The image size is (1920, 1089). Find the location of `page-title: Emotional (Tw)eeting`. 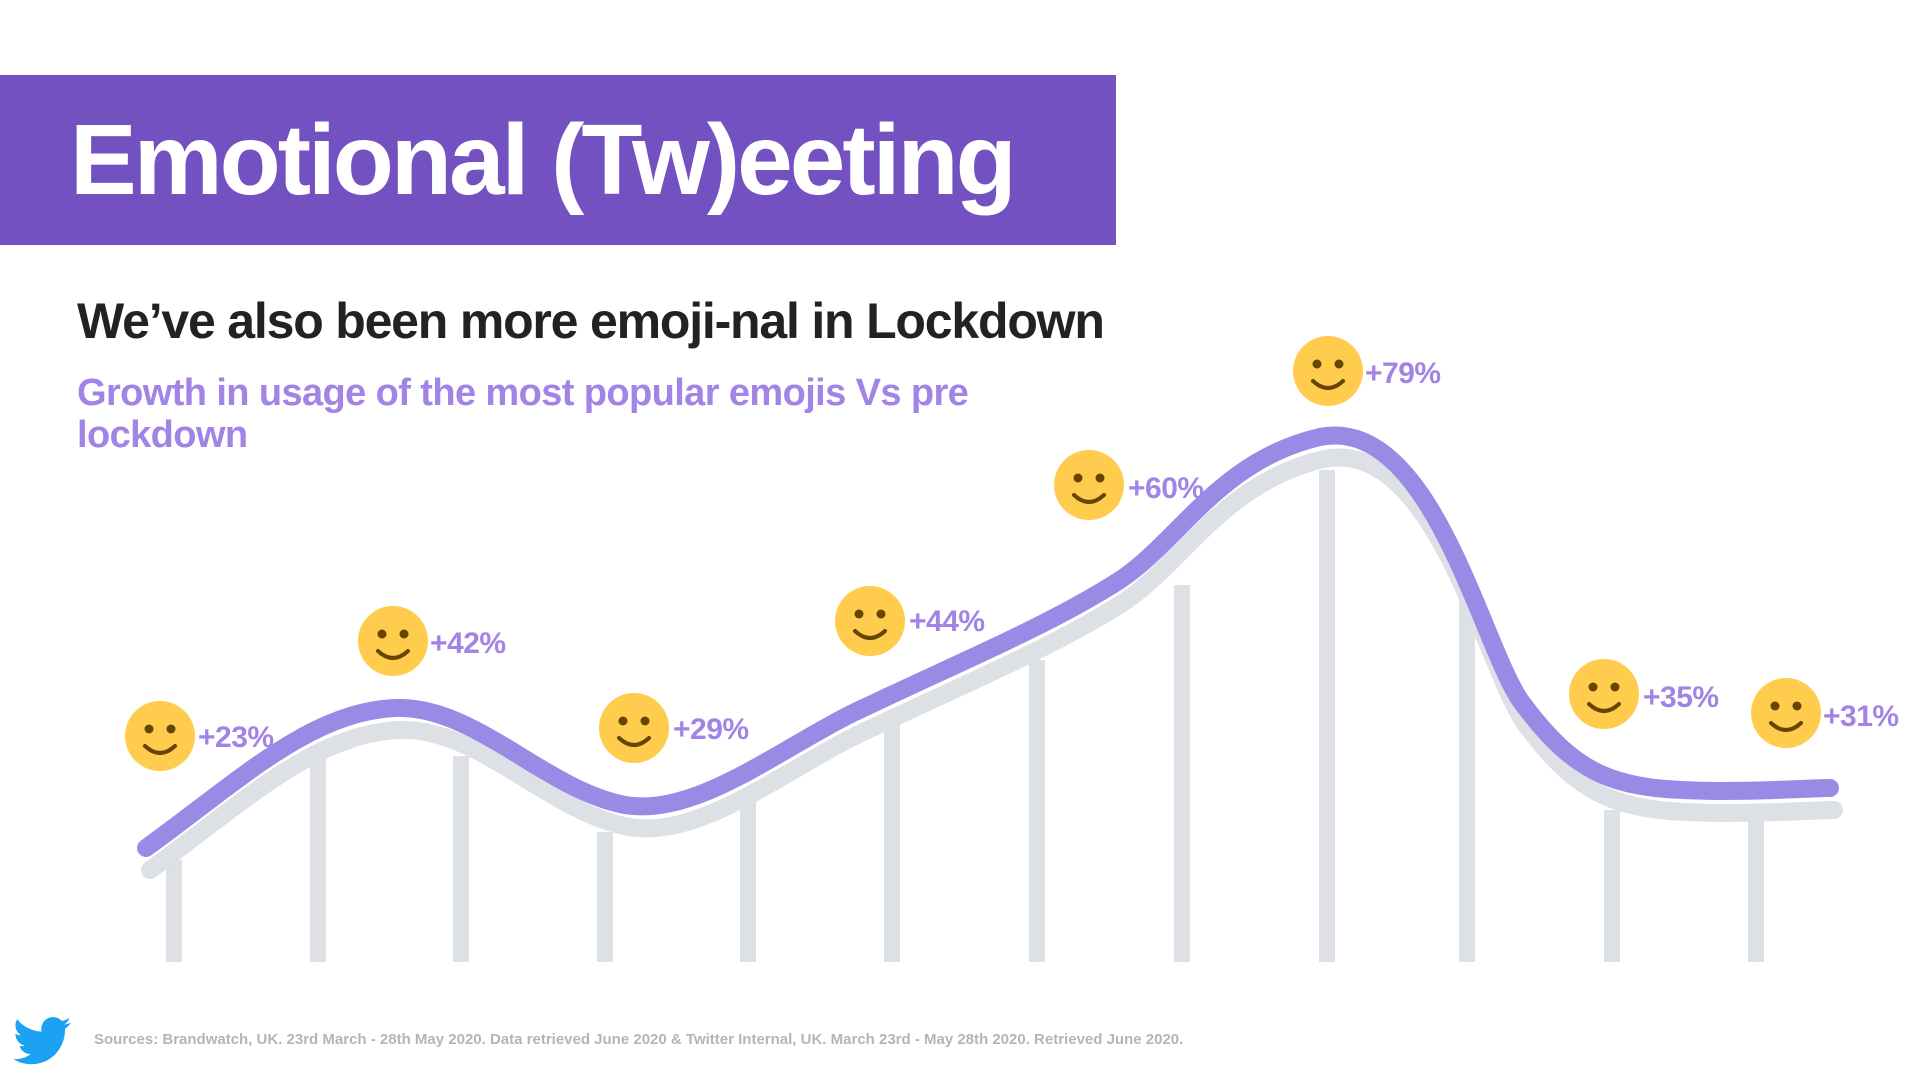

page-title: Emotional (Tw)eeting is located at coordinates (543, 160).